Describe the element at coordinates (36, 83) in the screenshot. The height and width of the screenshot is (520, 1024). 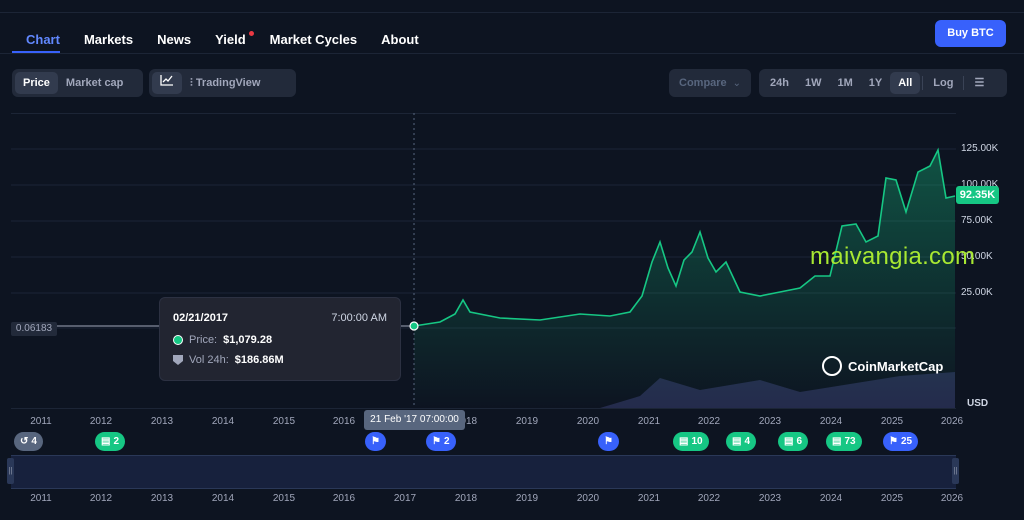
I see `price-toggle: Price` at that location.